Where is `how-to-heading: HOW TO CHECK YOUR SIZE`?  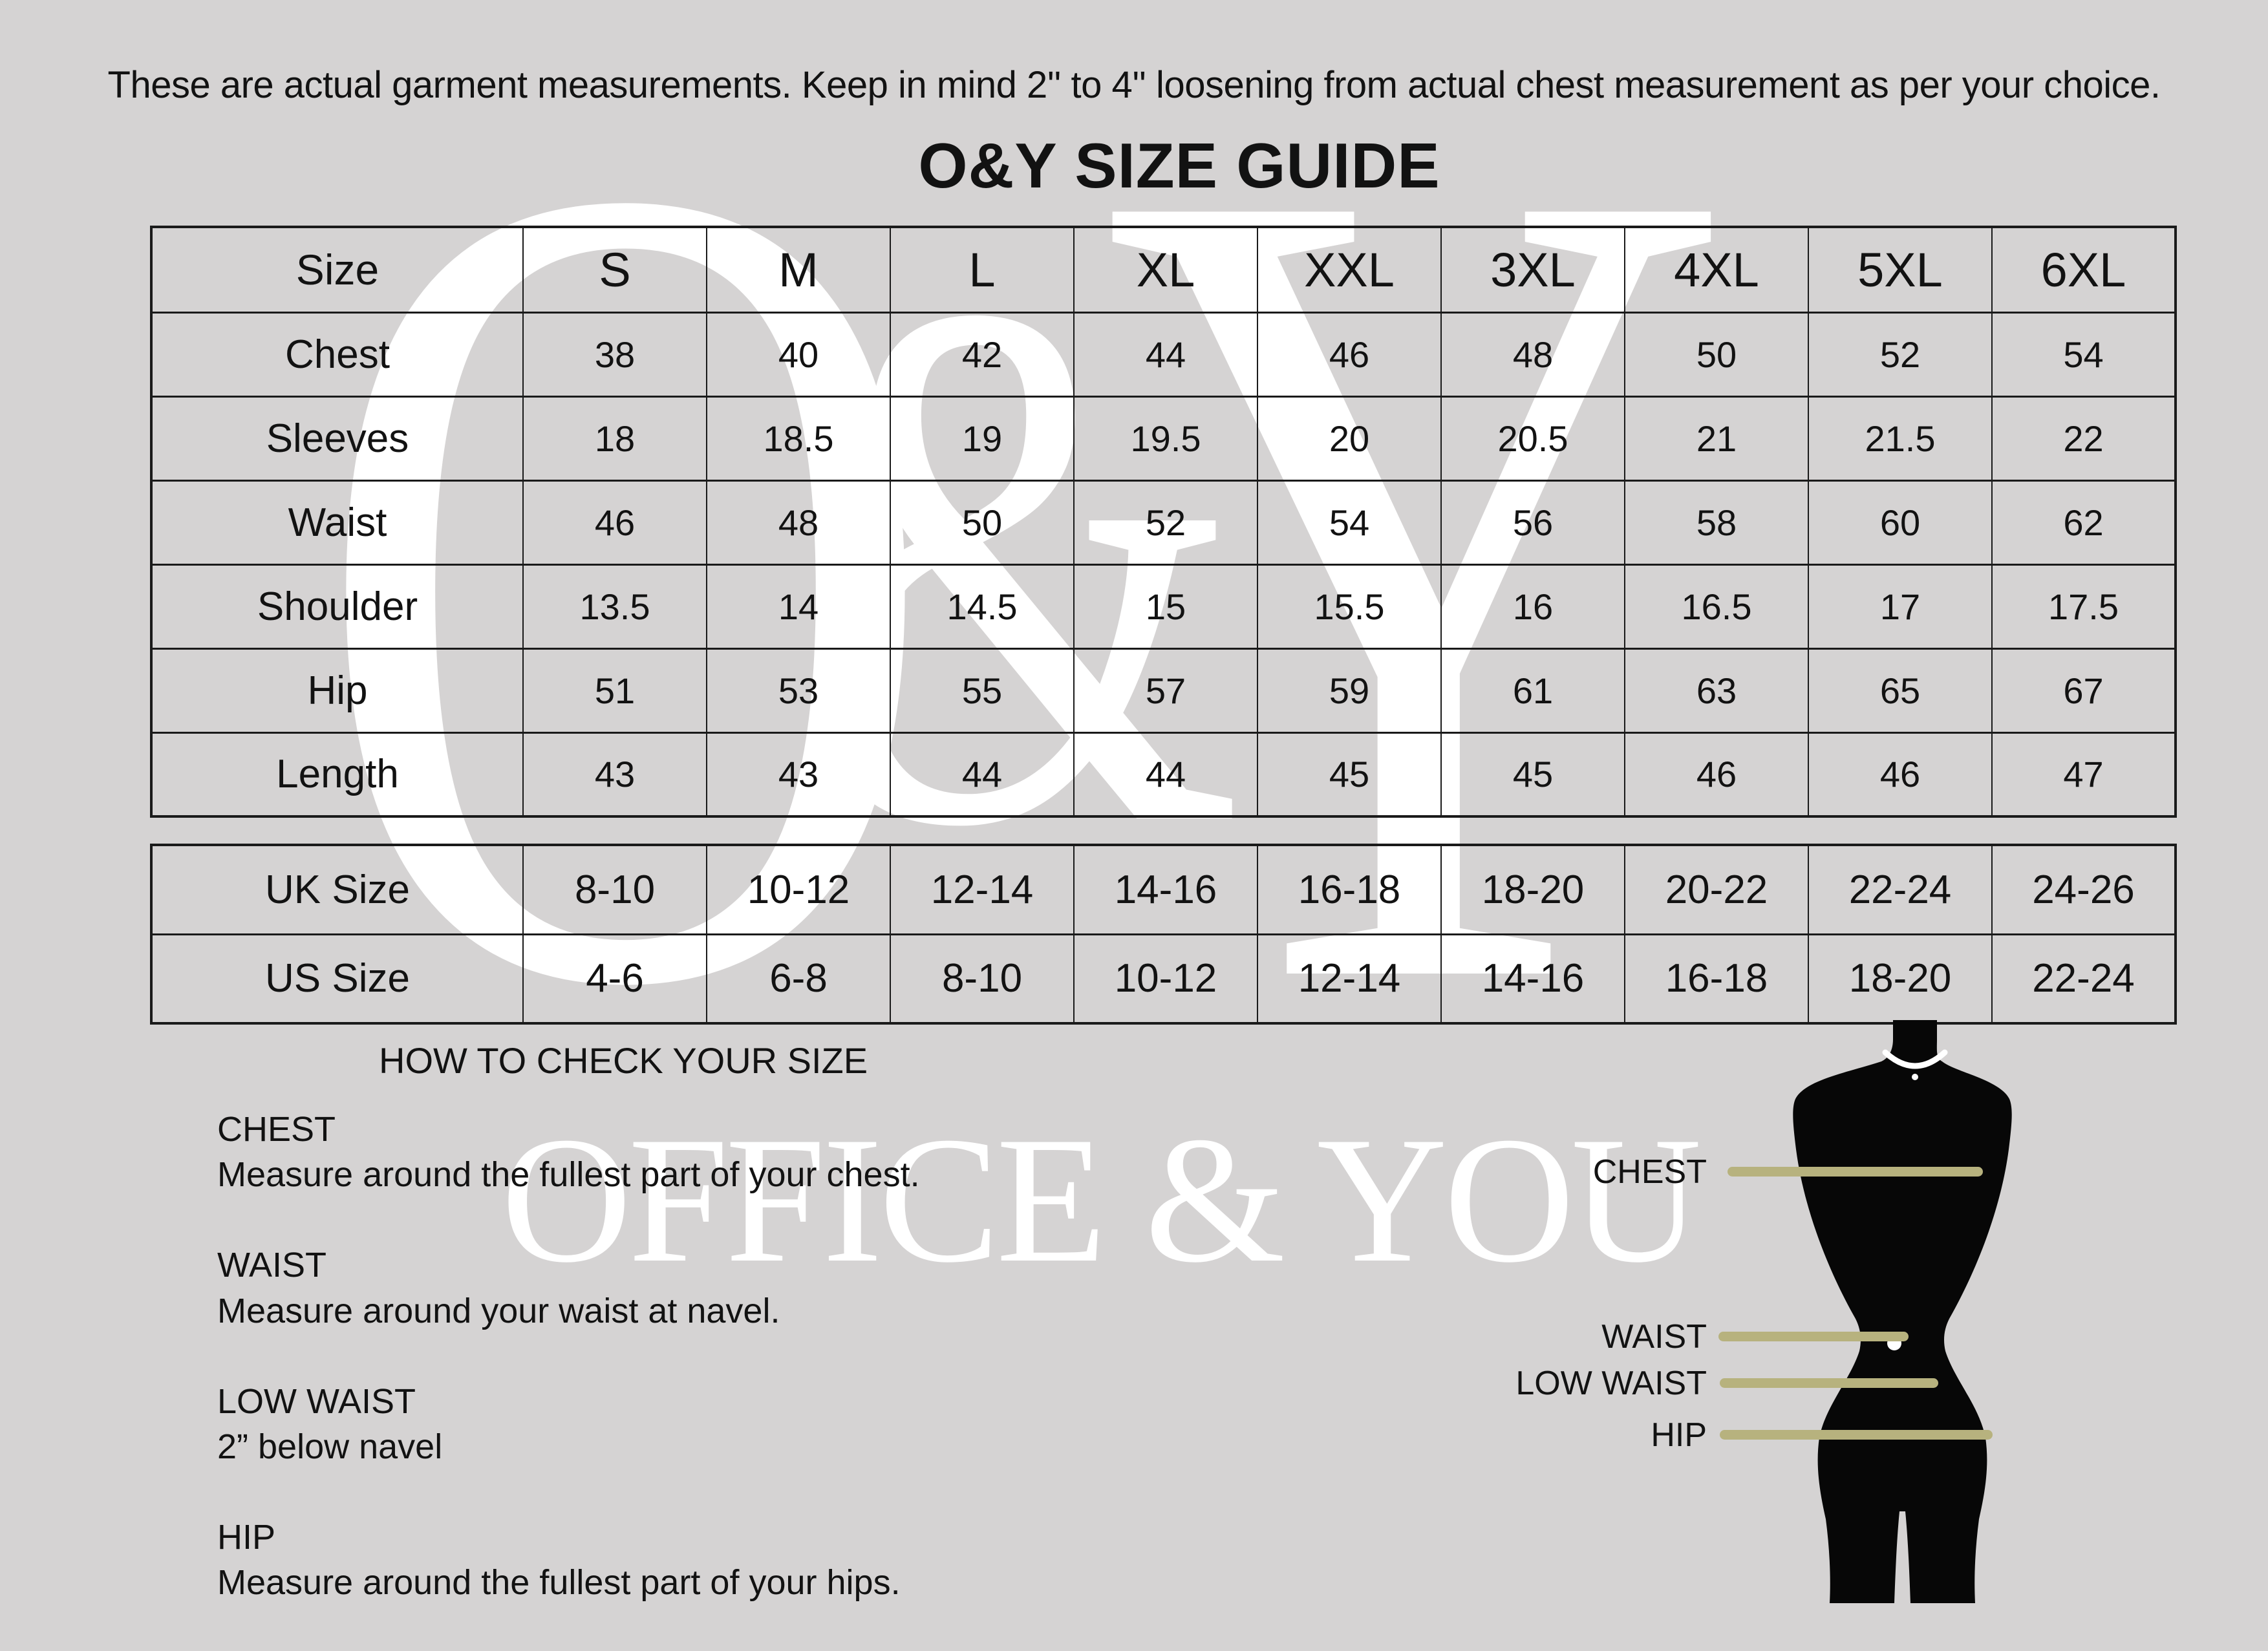
how-to-heading: HOW TO CHECK YOUR SIZE is located at coordinates (623, 1060).